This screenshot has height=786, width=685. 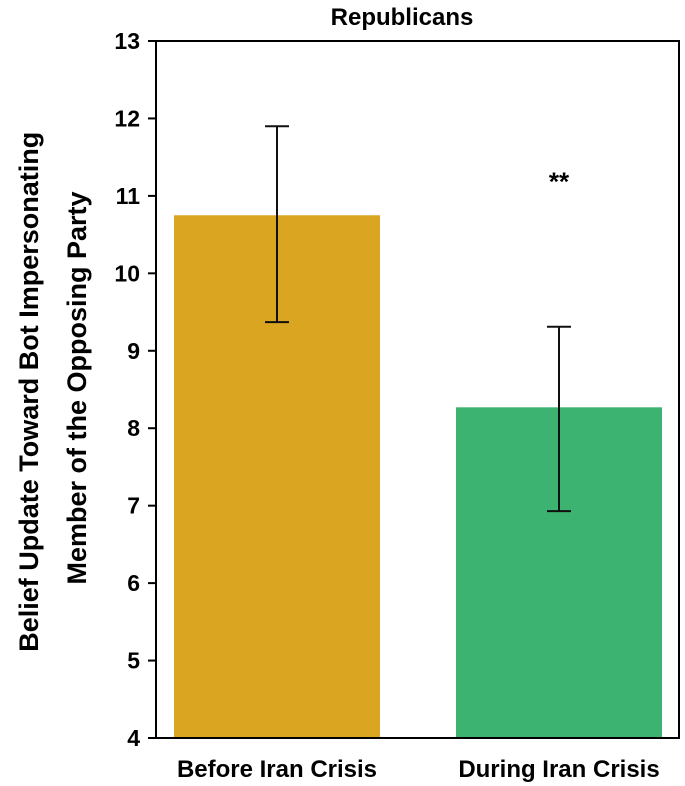 What do you see at coordinates (402, 17) in the screenshot?
I see `chart-title: Republicans` at bounding box center [402, 17].